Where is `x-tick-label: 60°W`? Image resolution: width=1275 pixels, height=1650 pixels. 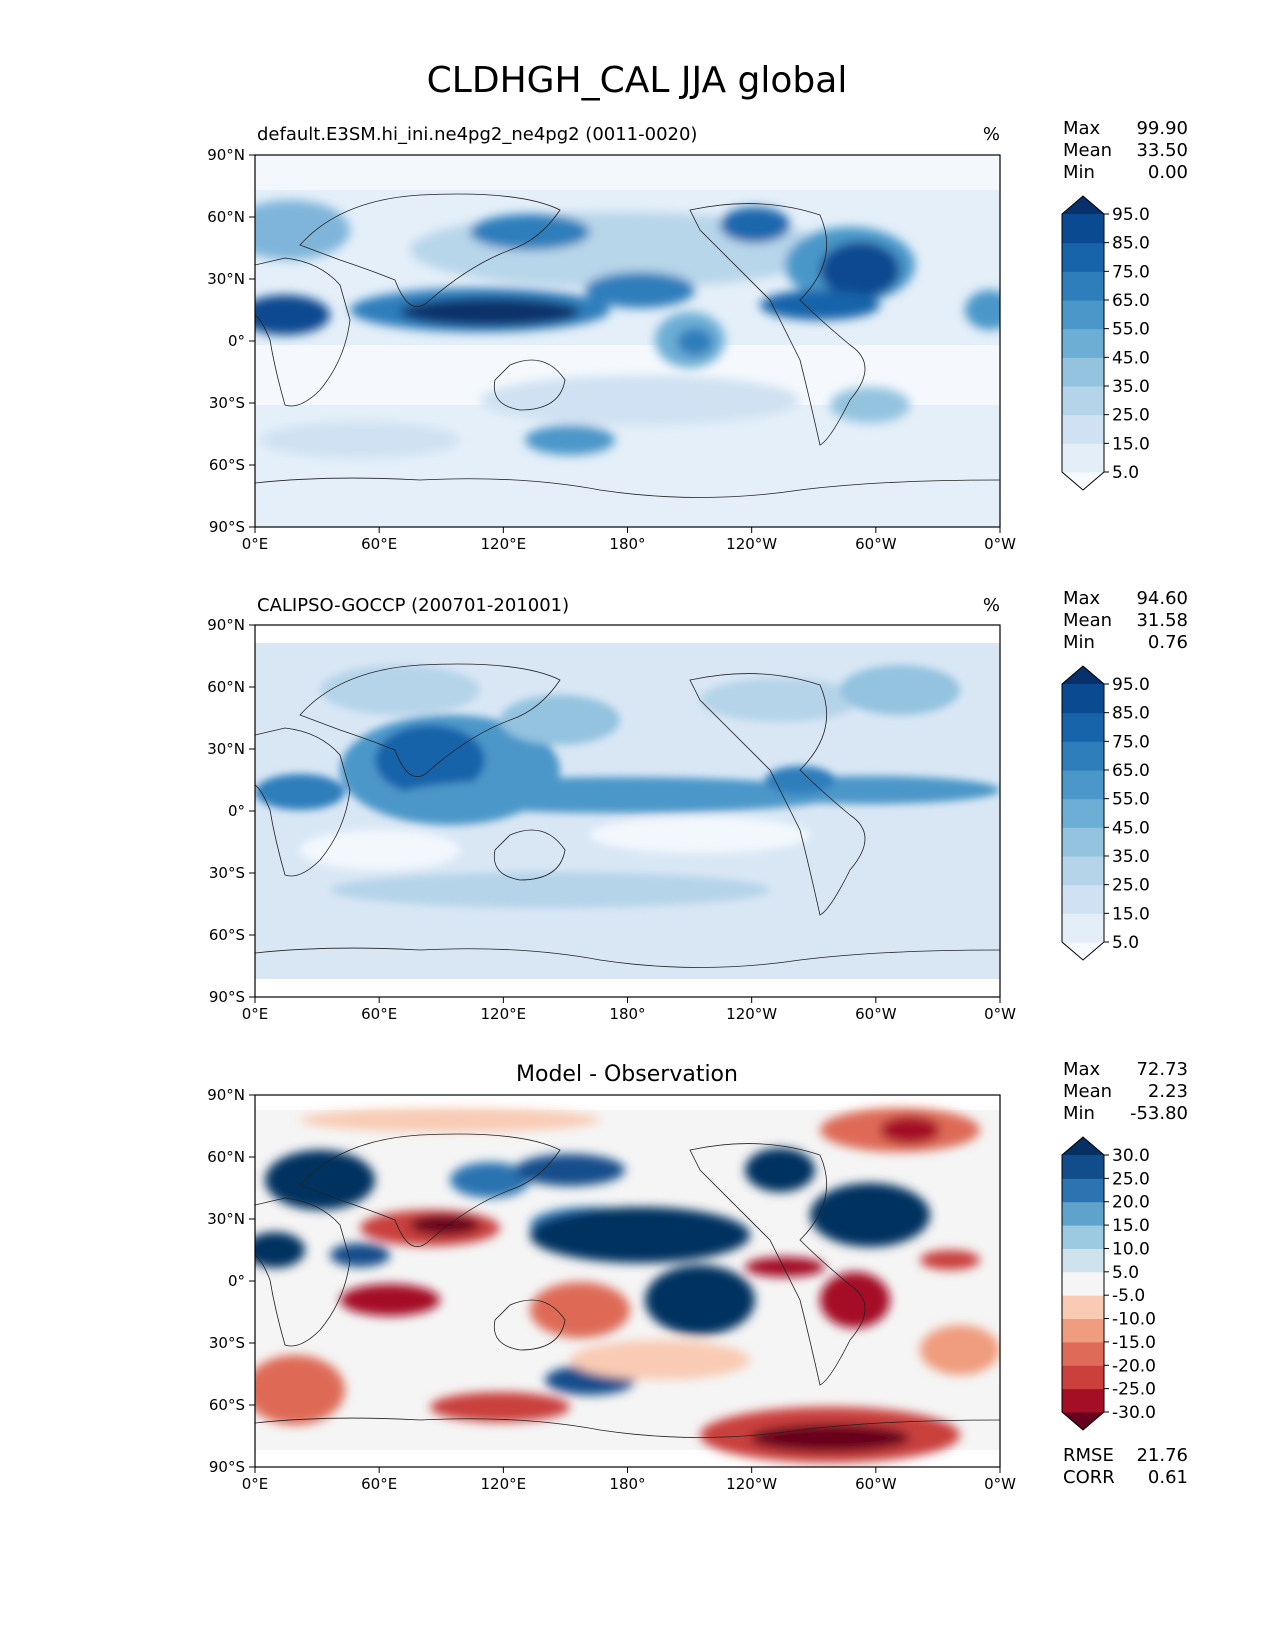
x-tick-label: 60°W is located at coordinates (876, 544).